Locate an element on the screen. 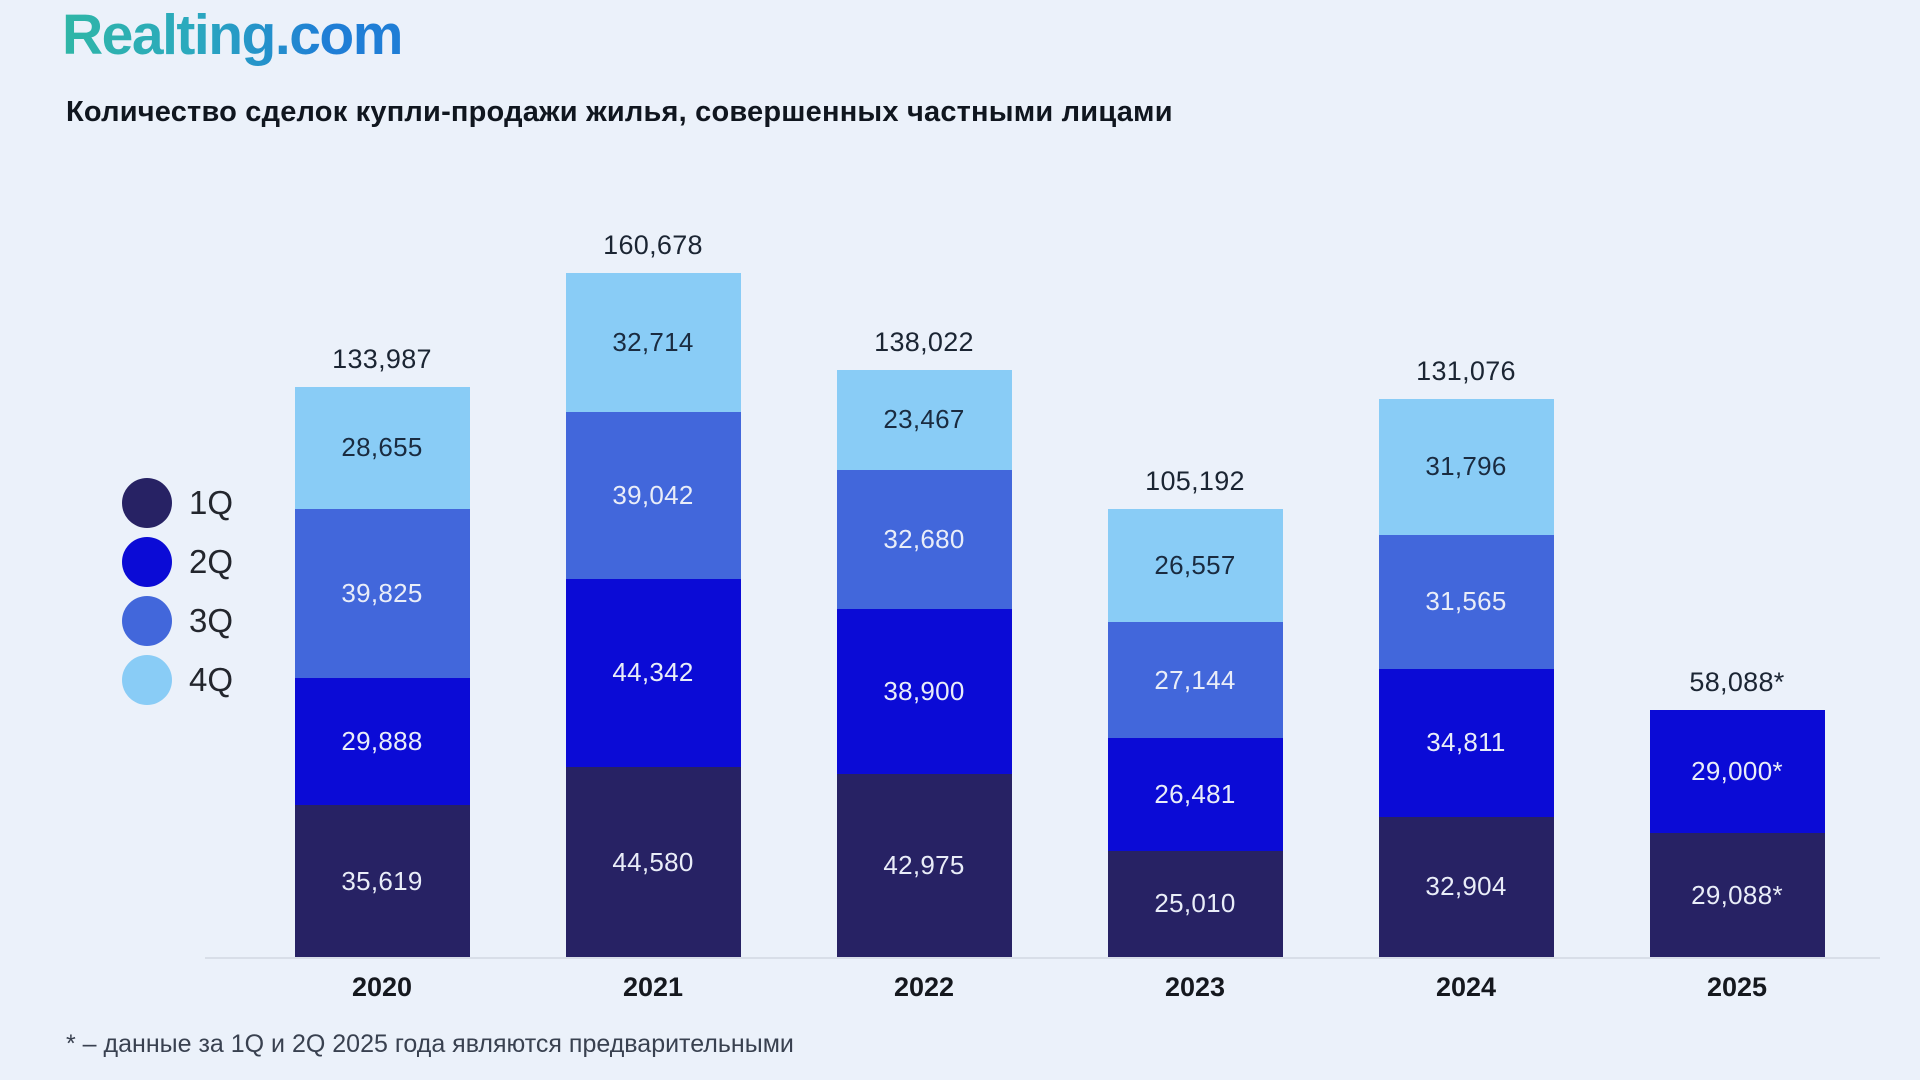 The width and height of the screenshot is (1920, 1080). x-axis-label-2024: 2024 is located at coordinates (1466, 987).